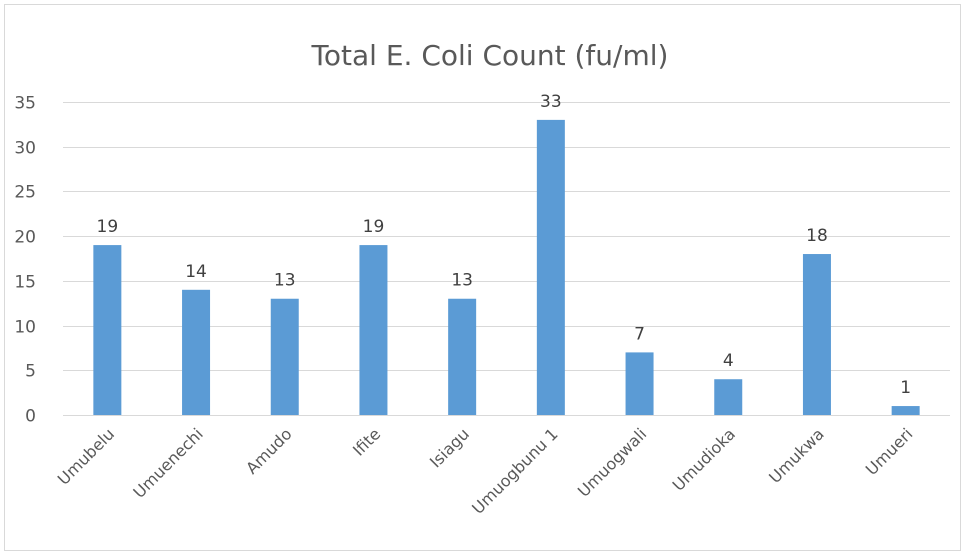  I want to click on y-tick-label: 10, so click(25, 328).